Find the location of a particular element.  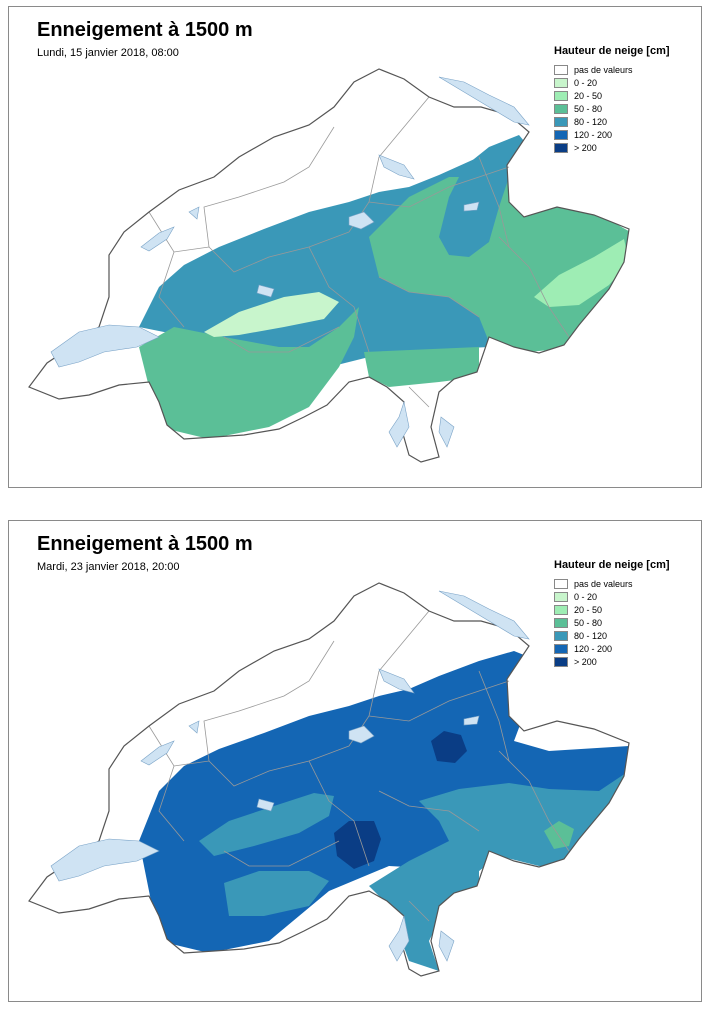

zone-50-80-engadin is located at coordinates (559, 835).